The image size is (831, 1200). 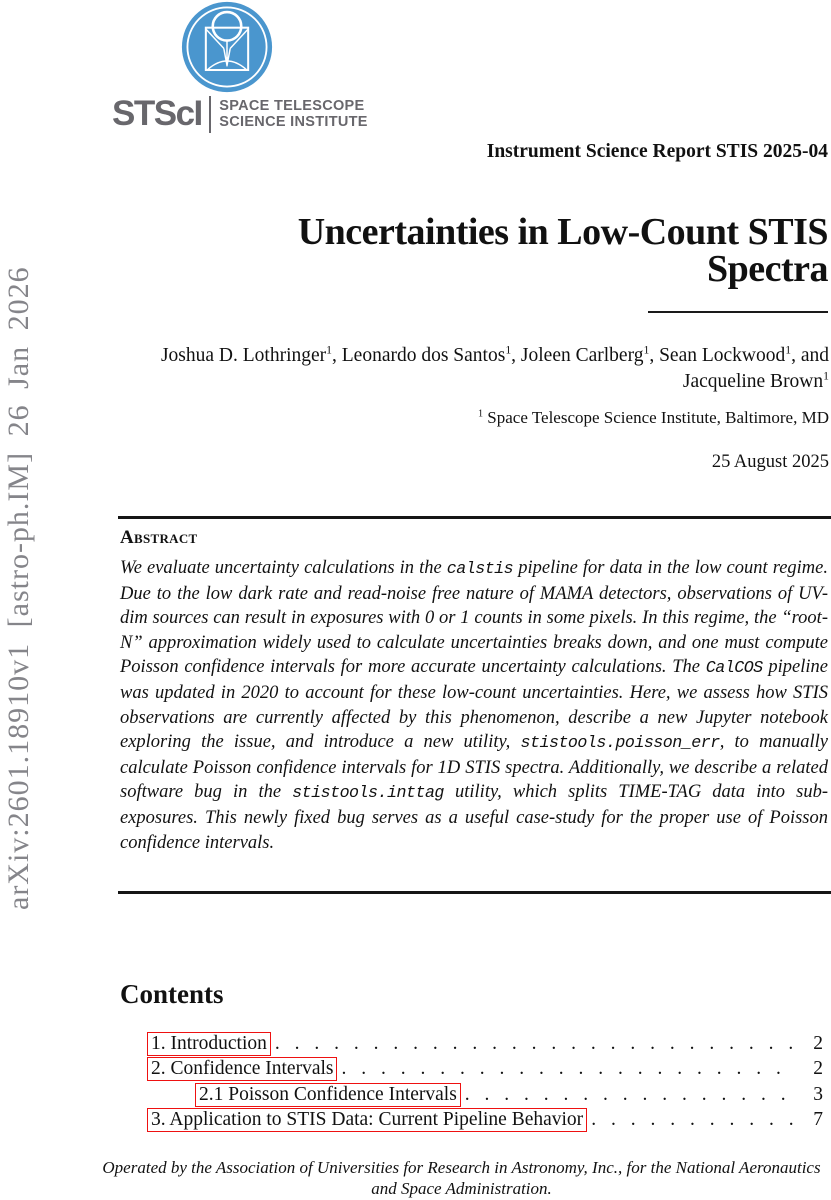 I want to click on toc-row: 2.1 Poisson Confidence Intervals 3, so click(x=485, y=1095).